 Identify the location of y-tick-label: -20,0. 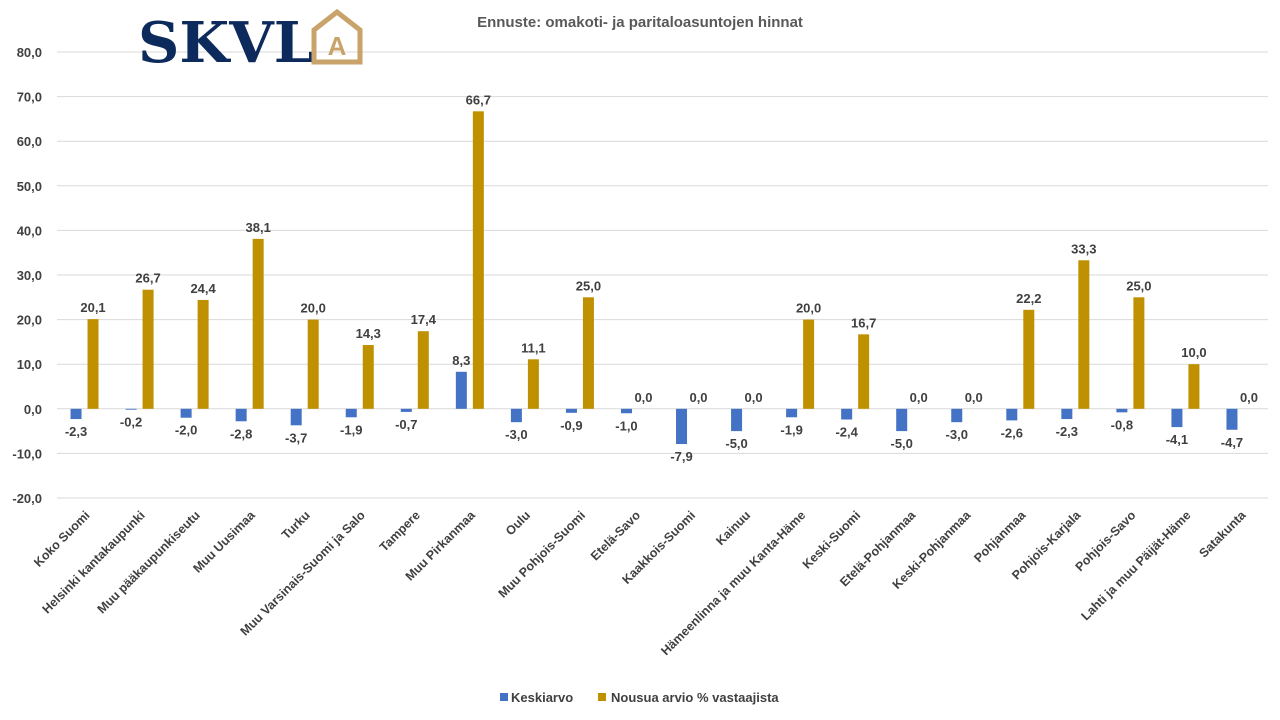
(27, 498).